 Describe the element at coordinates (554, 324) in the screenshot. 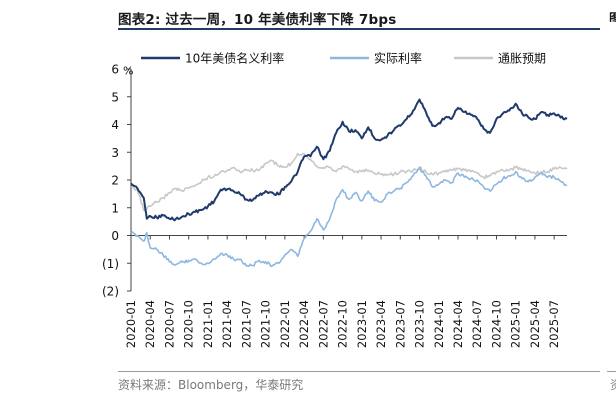

I see `x-tick-label: 2025-07` at that location.